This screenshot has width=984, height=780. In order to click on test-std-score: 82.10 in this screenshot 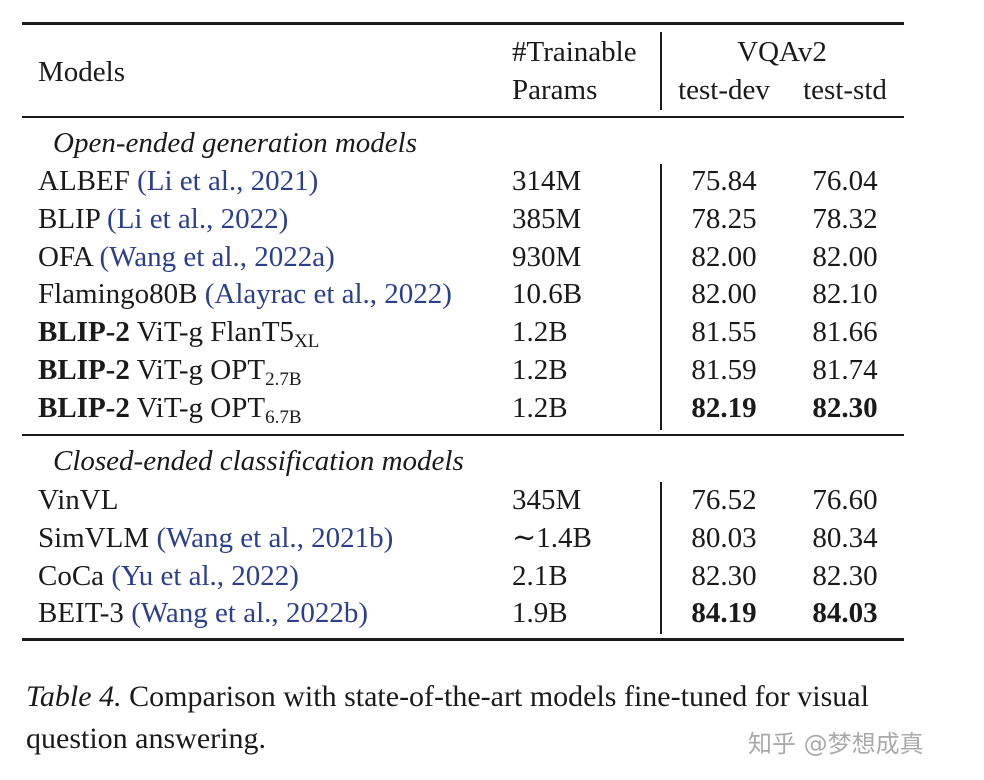, I will do `click(845, 294)`.